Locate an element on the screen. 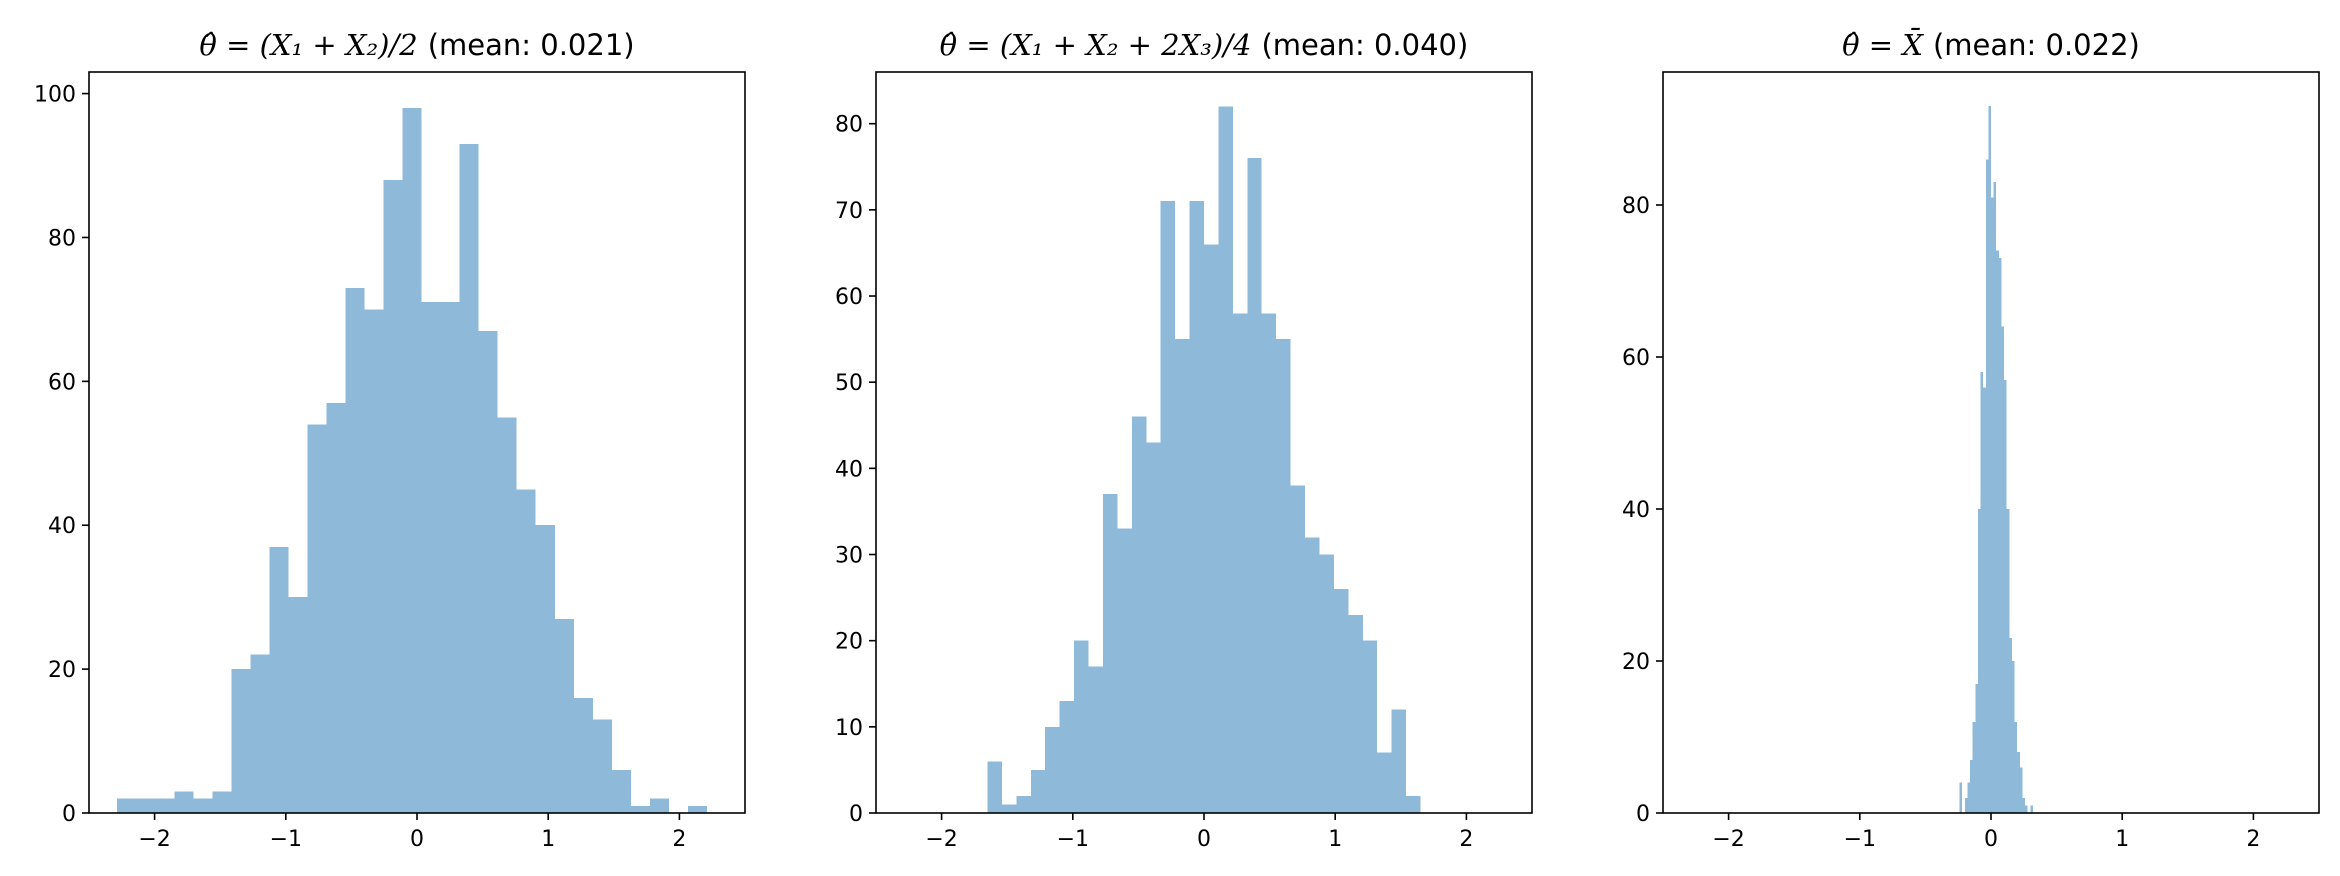 This screenshot has height=876, width=2340. title-mean: (mean: 0.040) is located at coordinates (1364, 45).